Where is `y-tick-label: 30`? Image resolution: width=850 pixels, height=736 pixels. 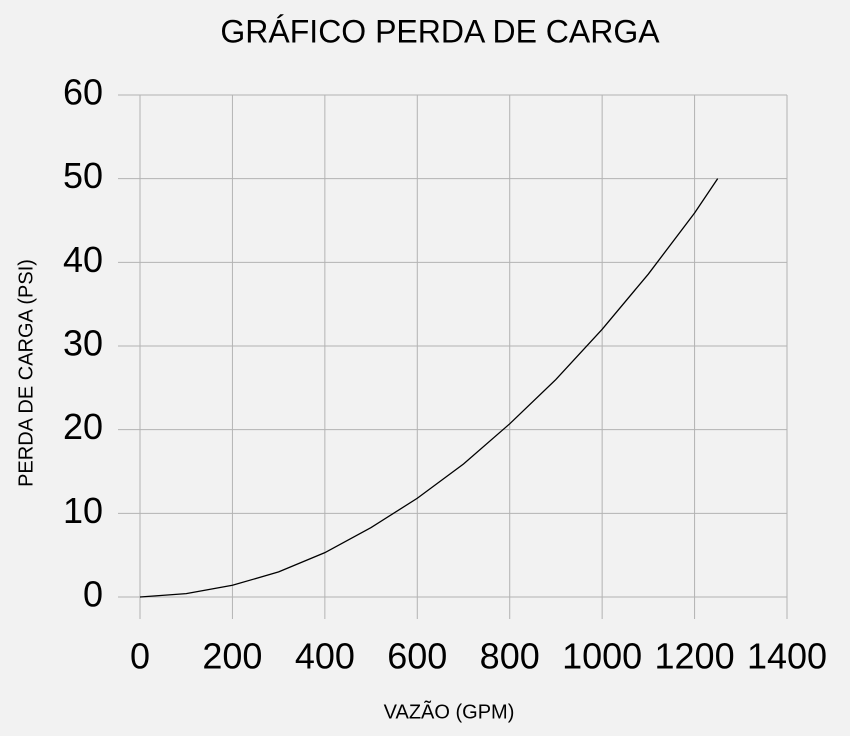 y-tick-label: 30 is located at coordinates (83, 343).